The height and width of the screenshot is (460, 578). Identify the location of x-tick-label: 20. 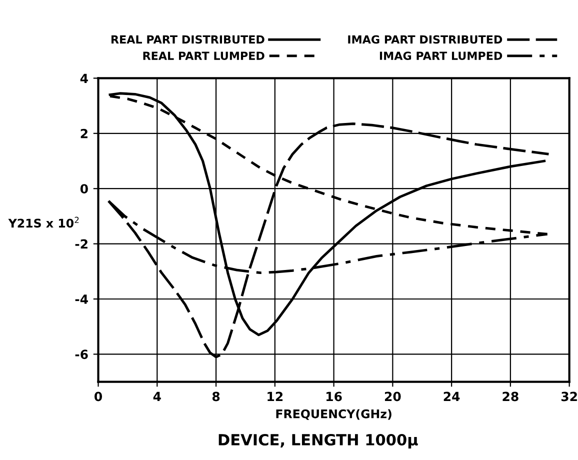
(392, 397).